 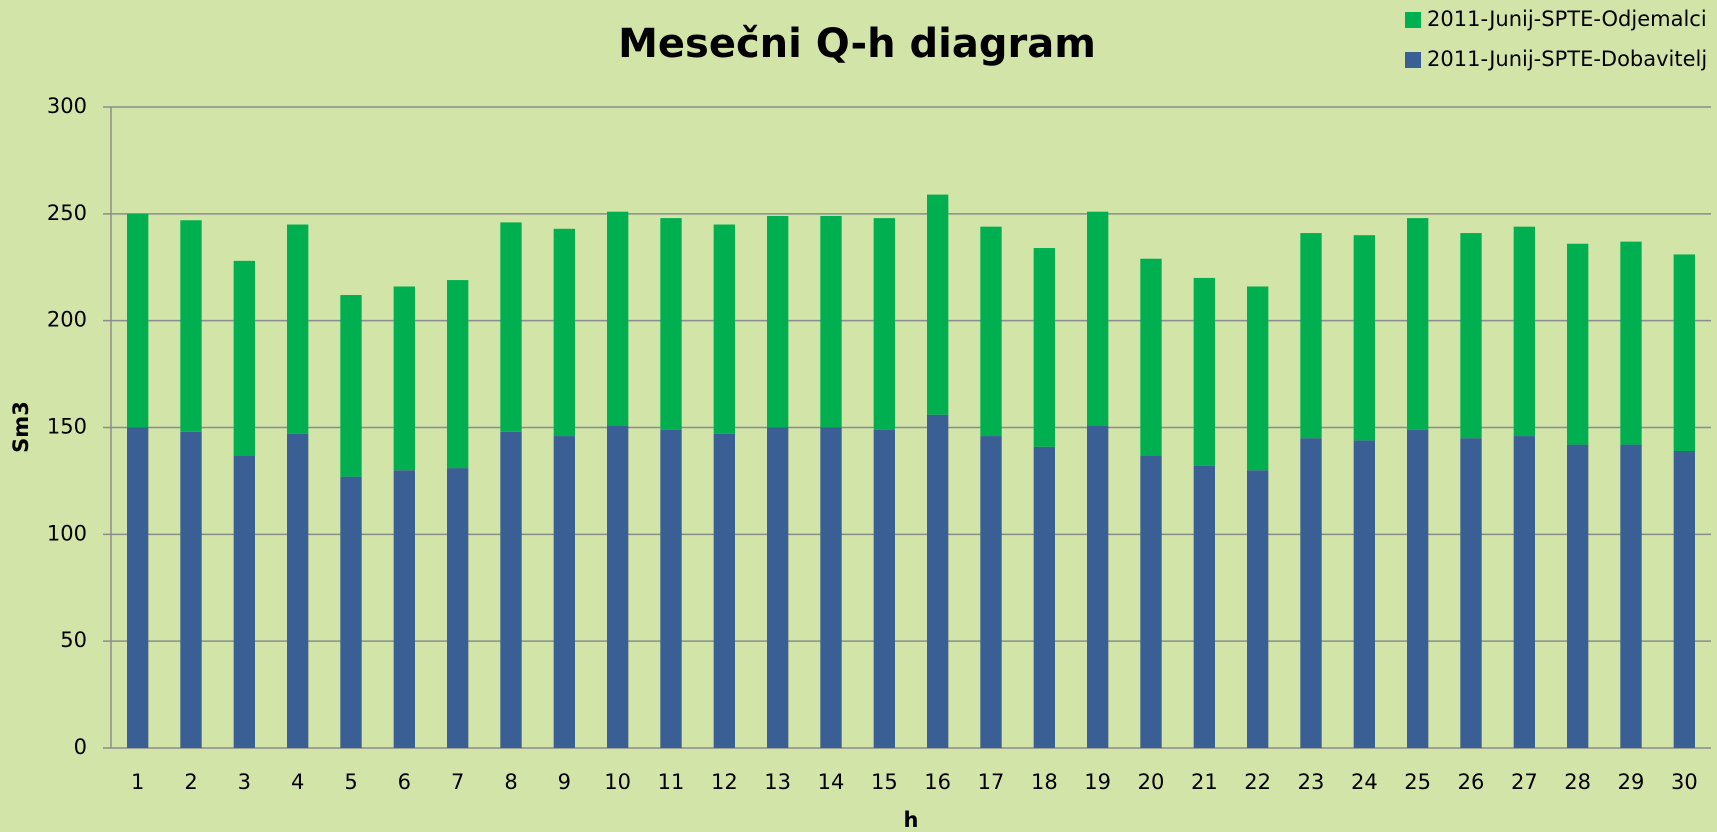 I want to click on x-tick-label: 11, so click(x=671, y=782).